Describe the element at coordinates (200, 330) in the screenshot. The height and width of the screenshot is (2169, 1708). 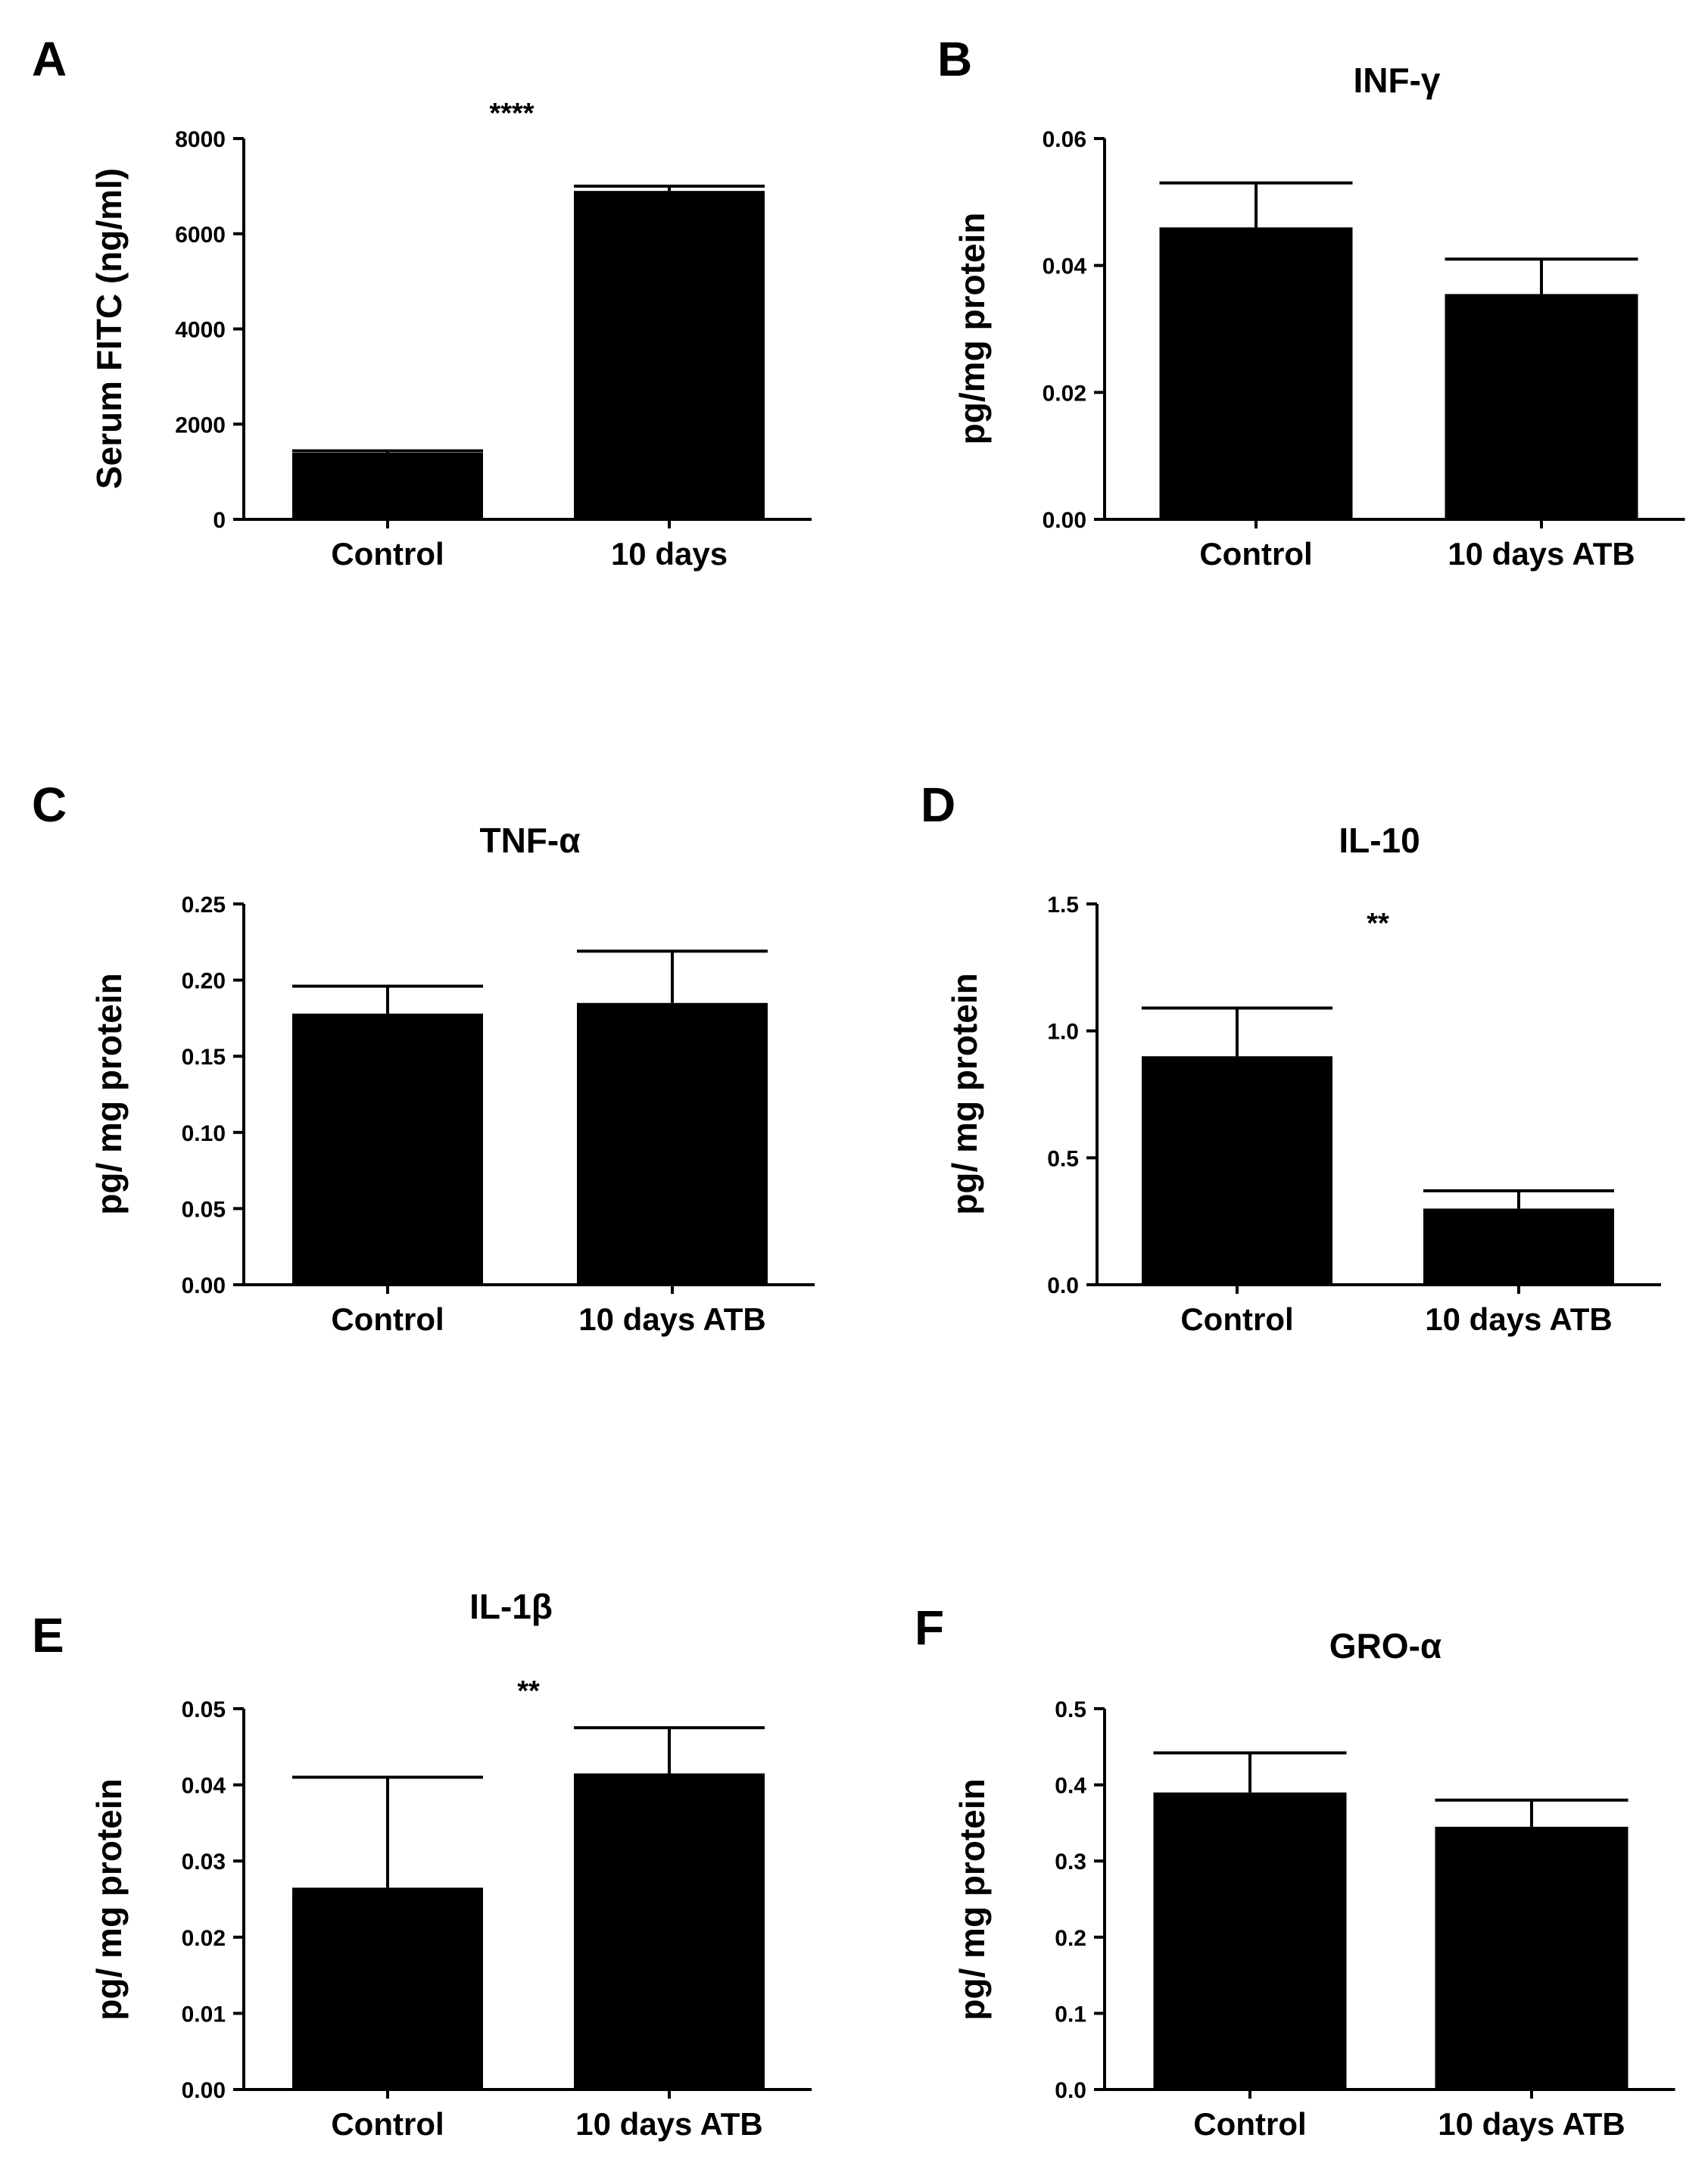
I see `y-tick-label: 4000` at that location.